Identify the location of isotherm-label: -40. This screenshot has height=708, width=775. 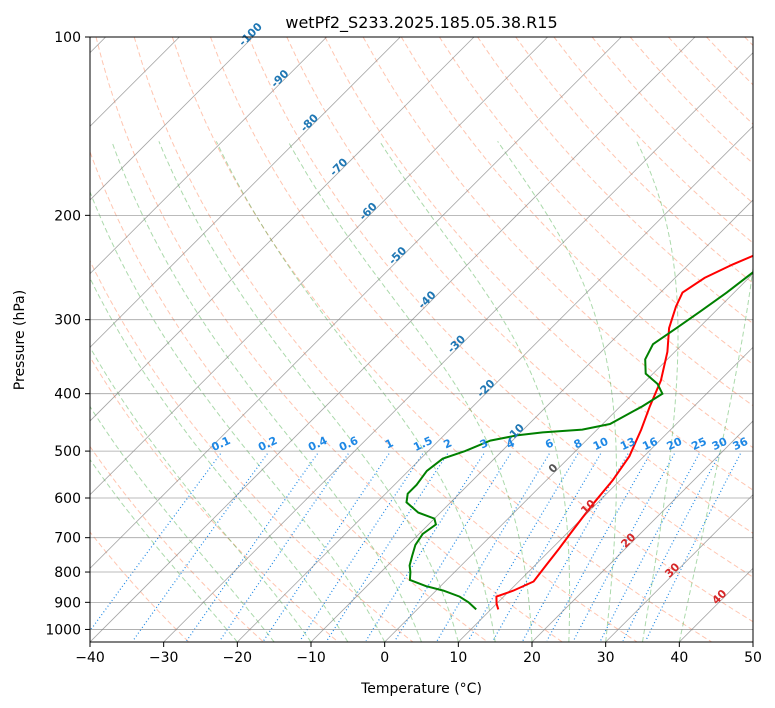
(426, 299).